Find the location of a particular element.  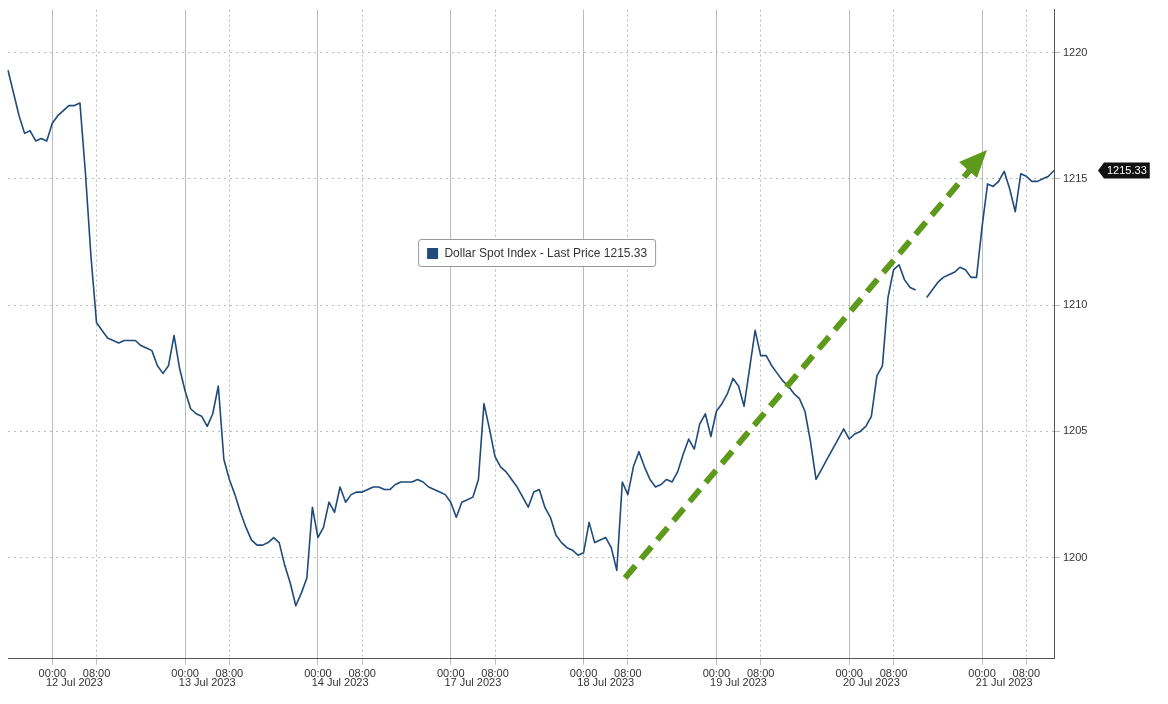

y-tick-label: 1220 is located at coordinates (1075, 51).